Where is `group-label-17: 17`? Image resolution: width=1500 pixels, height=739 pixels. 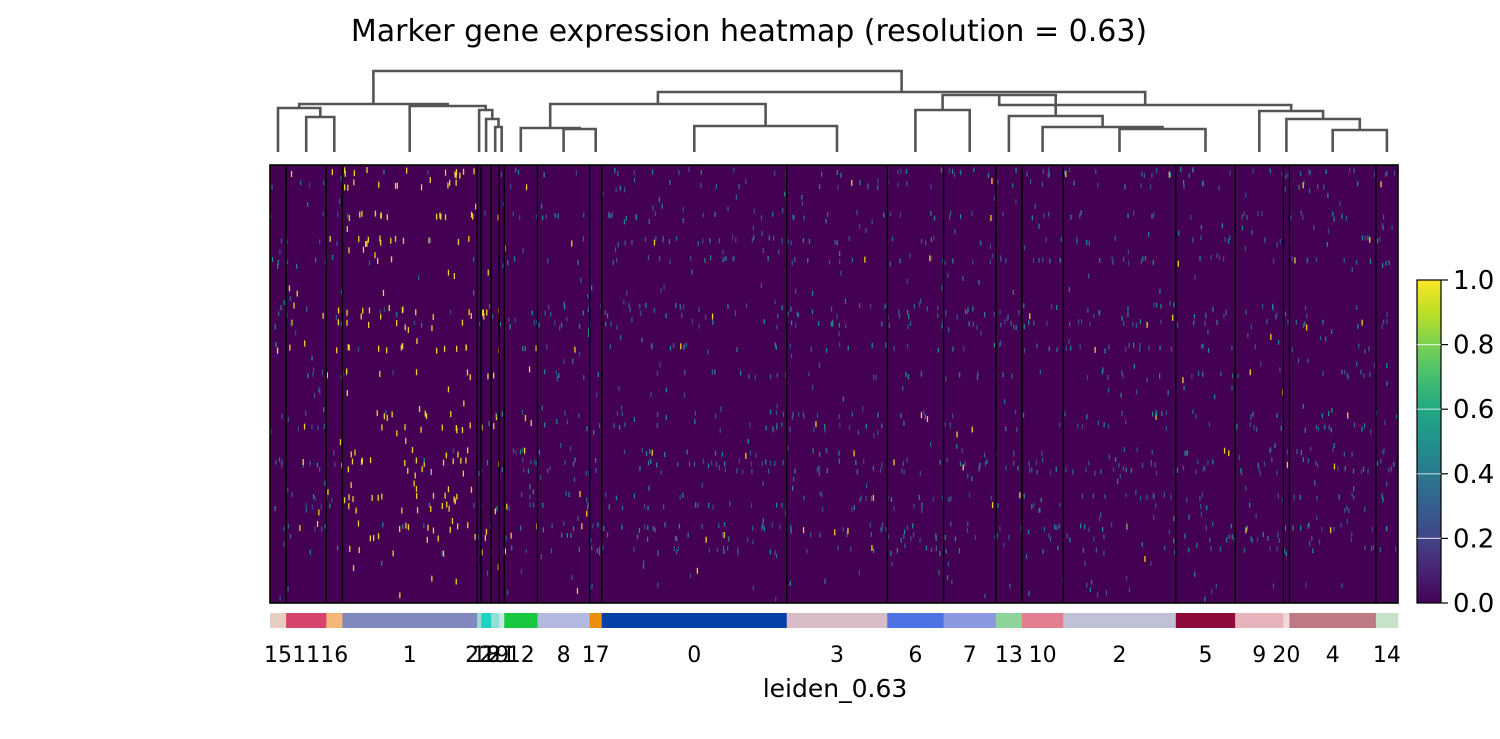
group-label-17: 17 is located at coordinates (596, 655).